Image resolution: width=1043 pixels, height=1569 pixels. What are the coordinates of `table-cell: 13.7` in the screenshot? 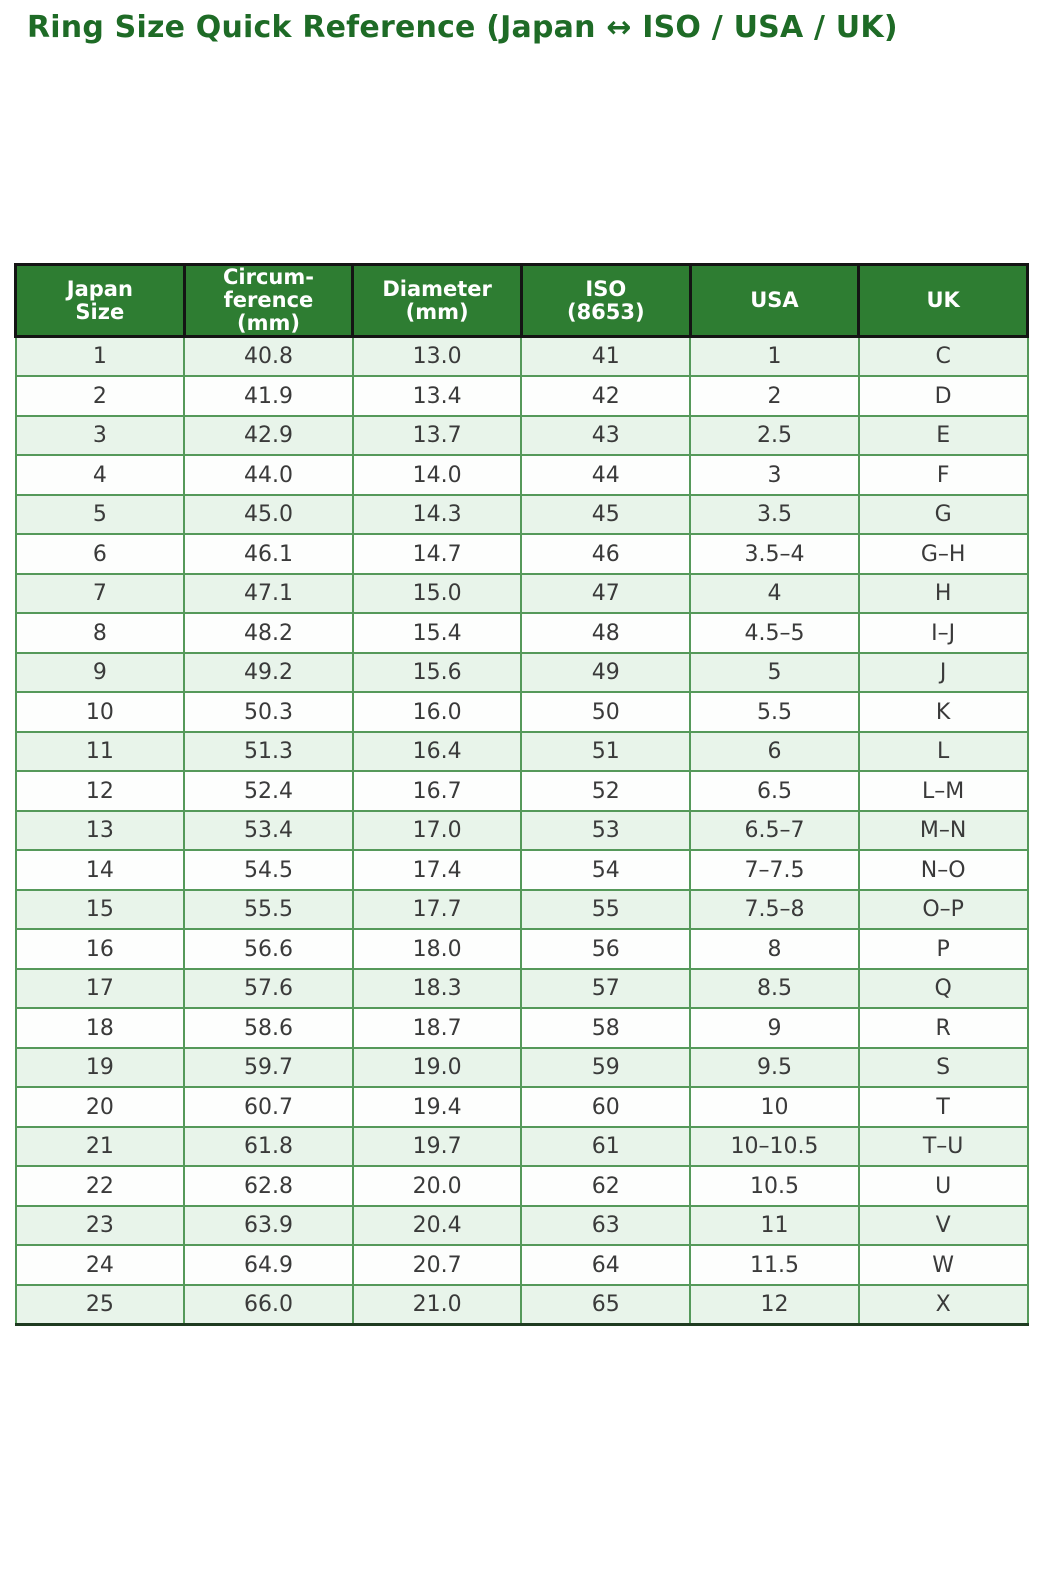 It's located at (437, 435).